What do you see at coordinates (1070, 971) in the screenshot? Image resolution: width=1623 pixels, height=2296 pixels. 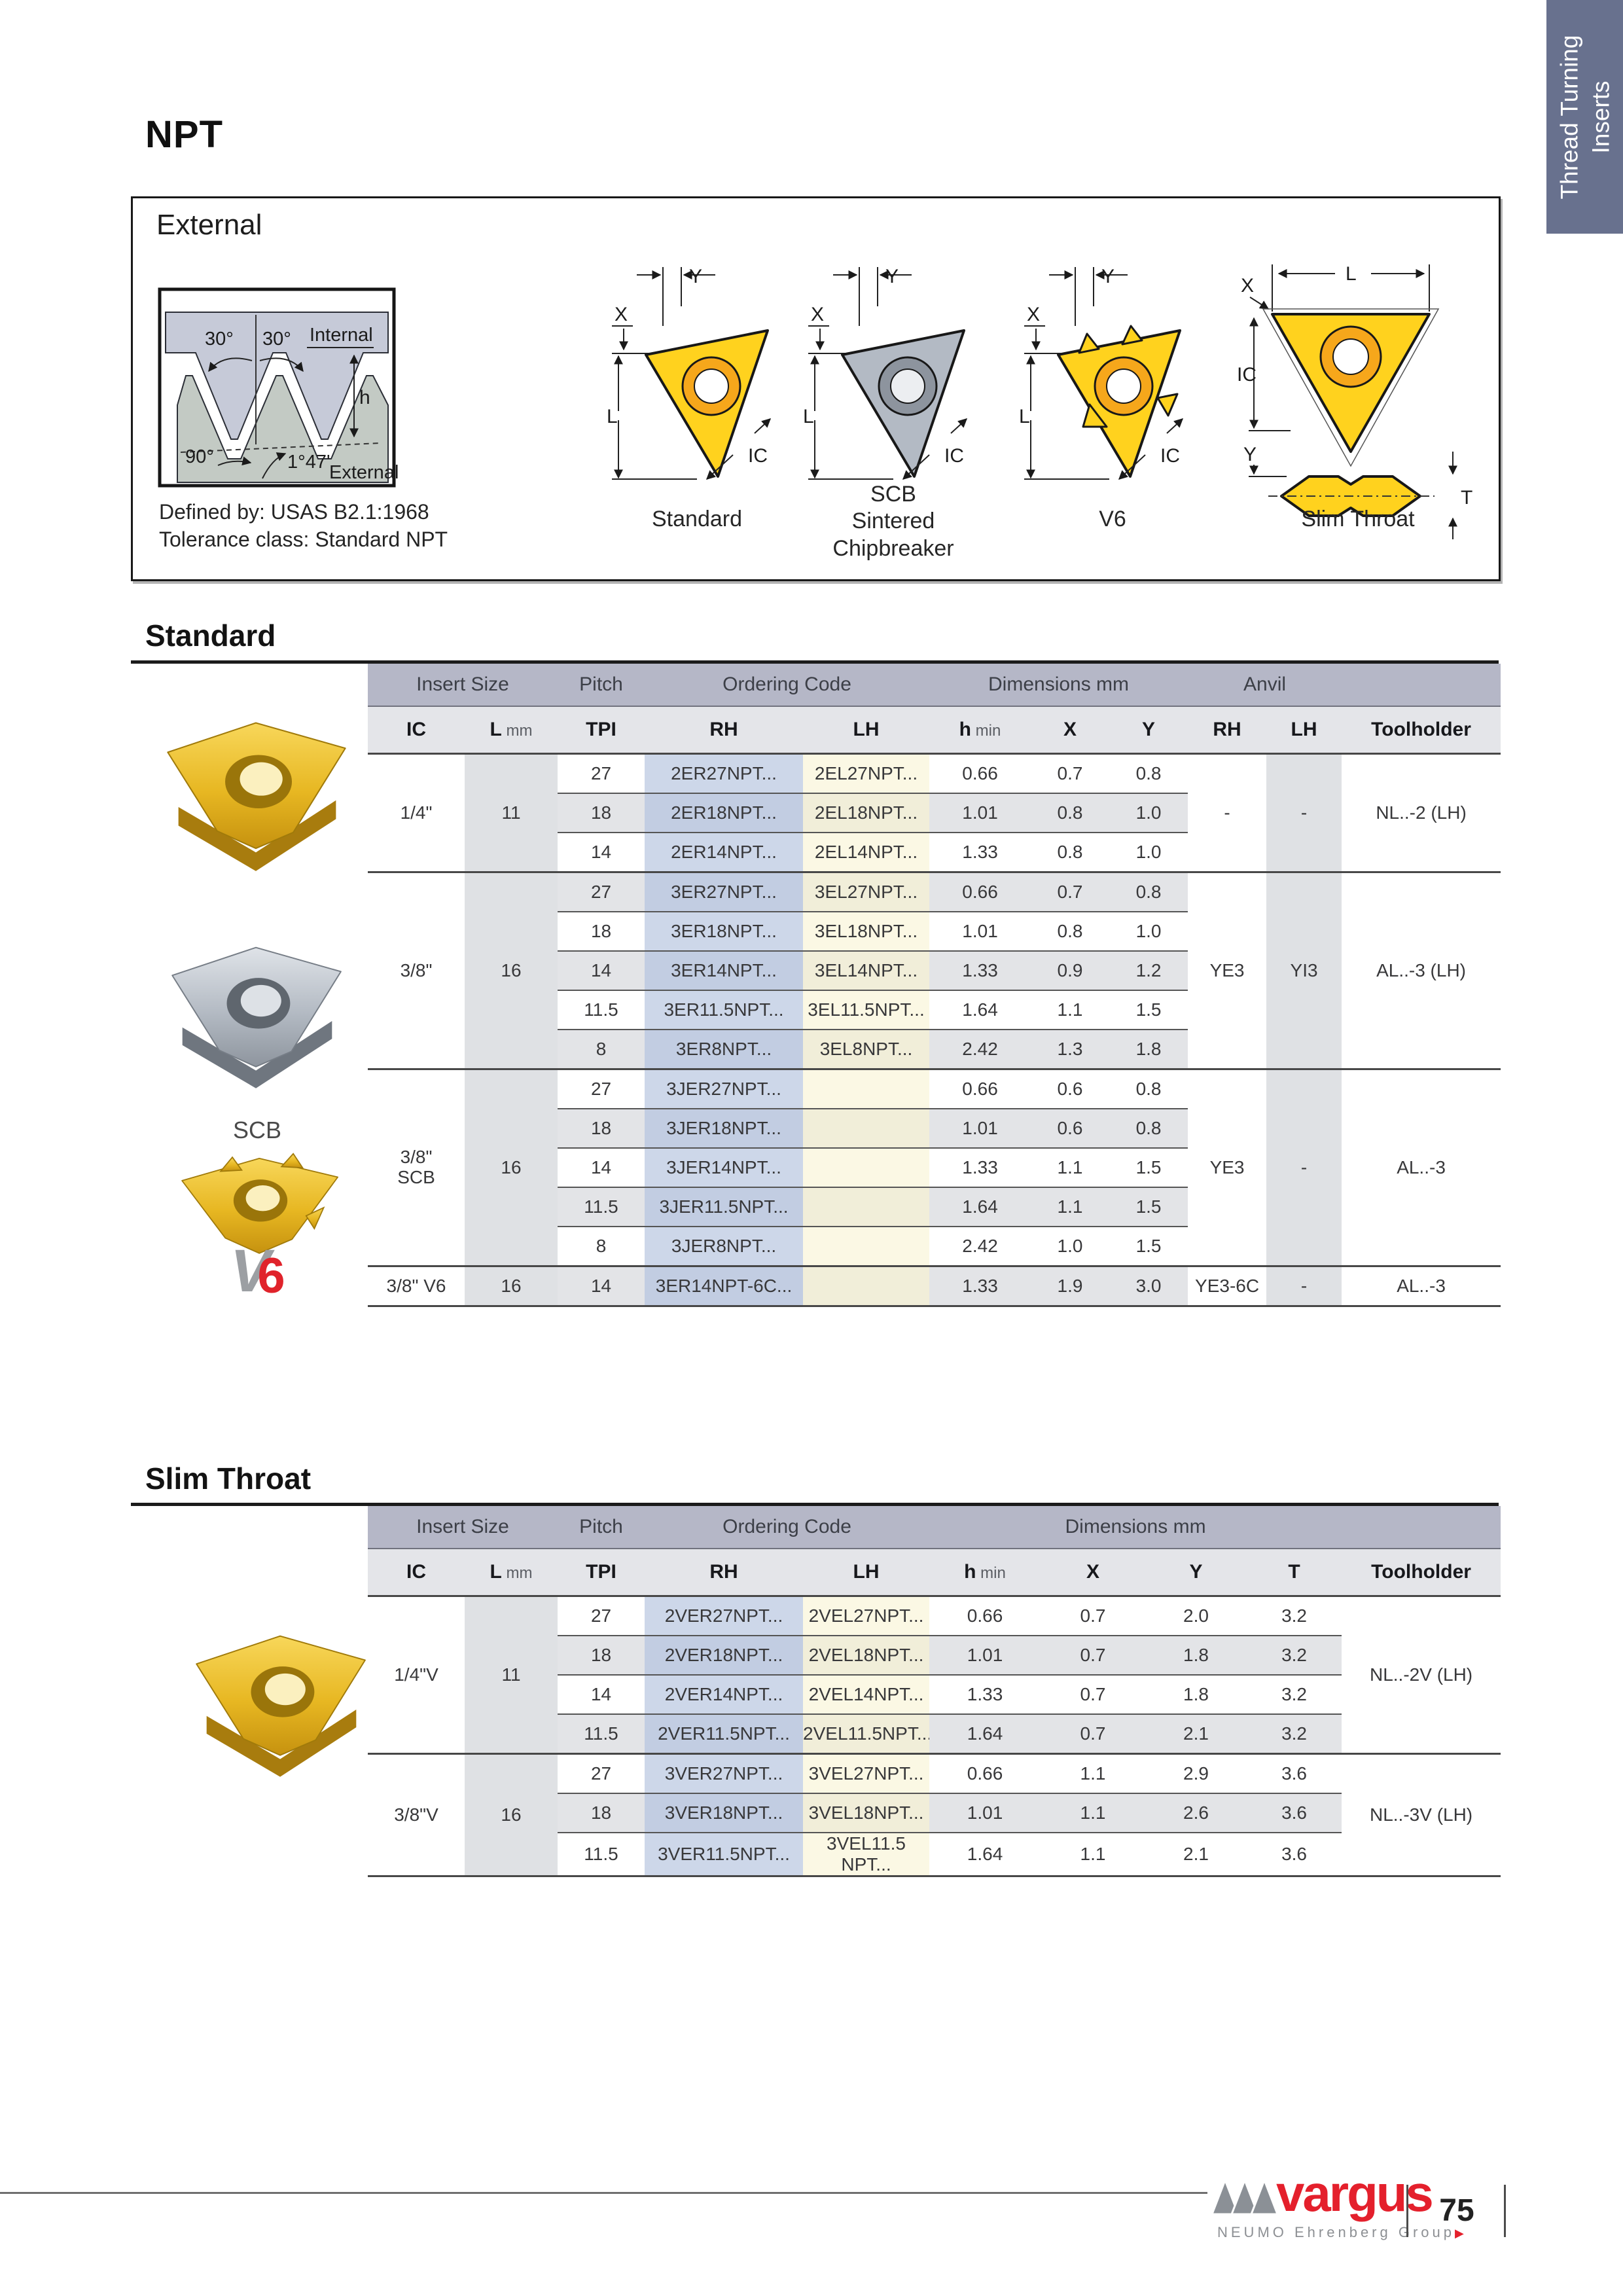 I see `cell-x: 0.9` at bounding box center [1070, 971].